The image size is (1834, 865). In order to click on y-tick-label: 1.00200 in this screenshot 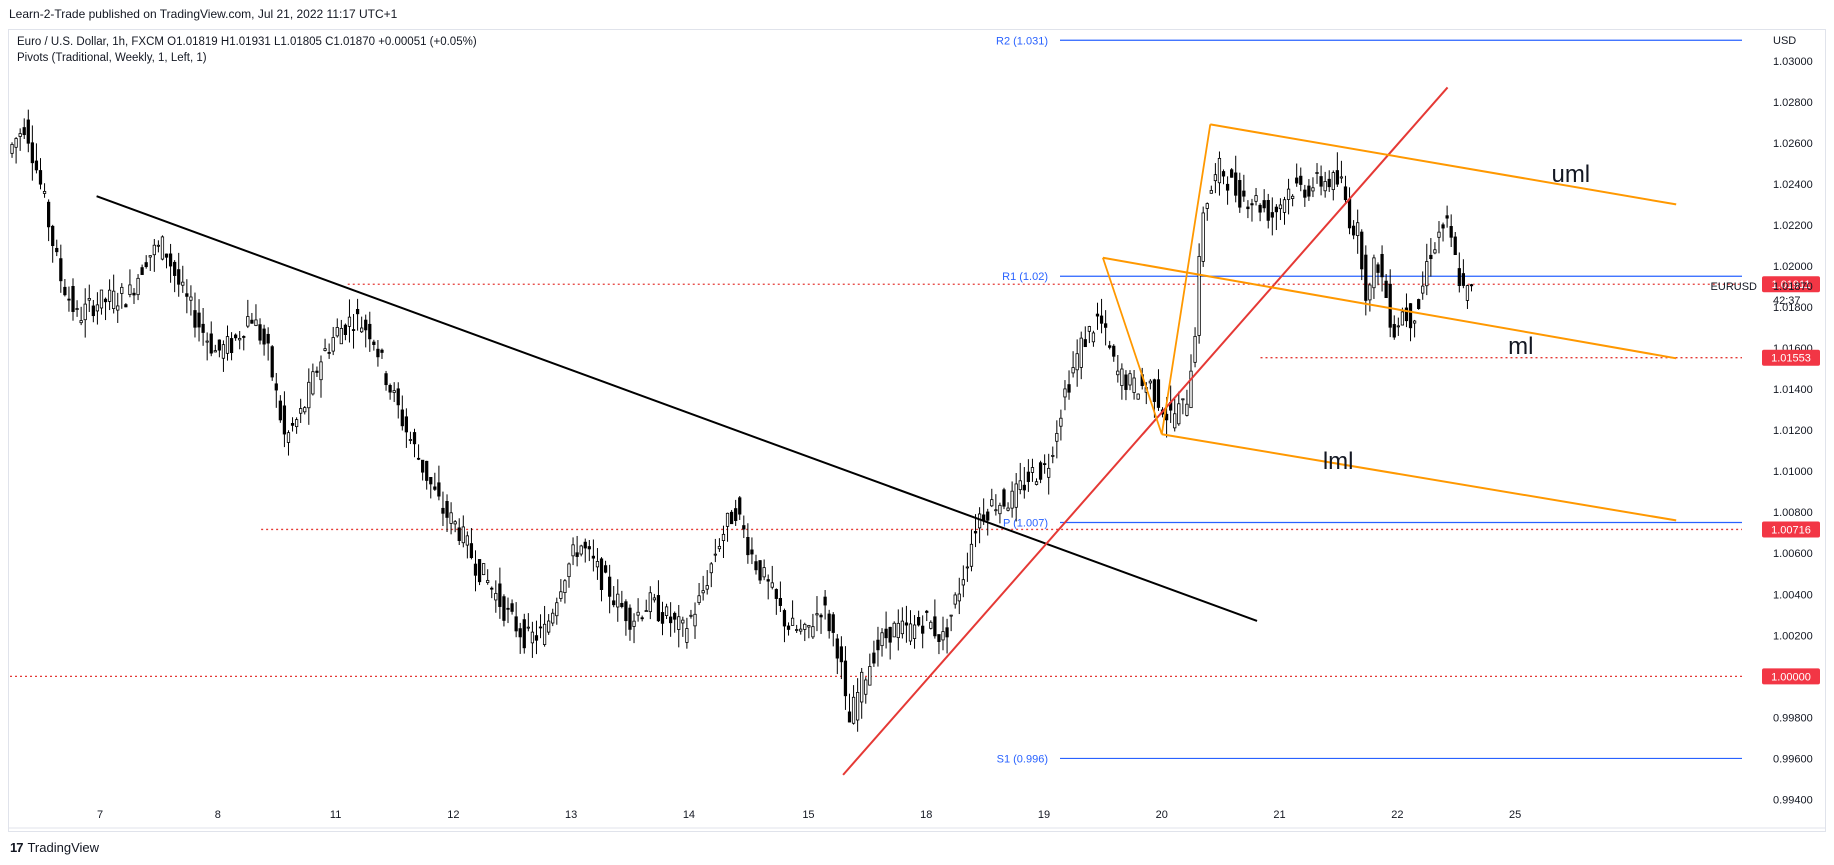, I will do `click(1793, 636)`.